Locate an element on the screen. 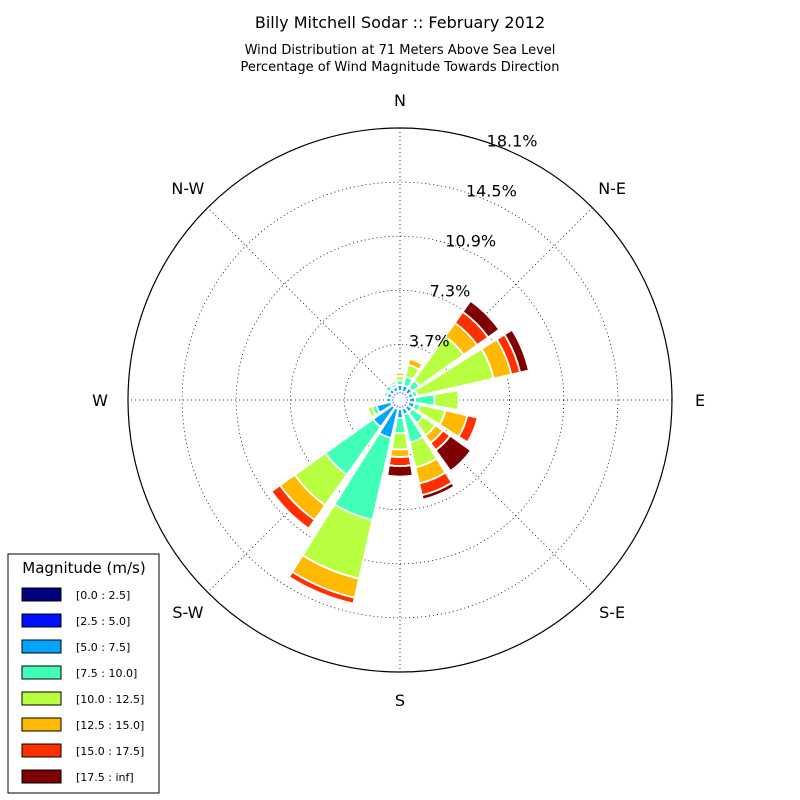 This screenshot has width=800, height=800. direction-label-n-e: N-E is located at coordinates (612, 188).